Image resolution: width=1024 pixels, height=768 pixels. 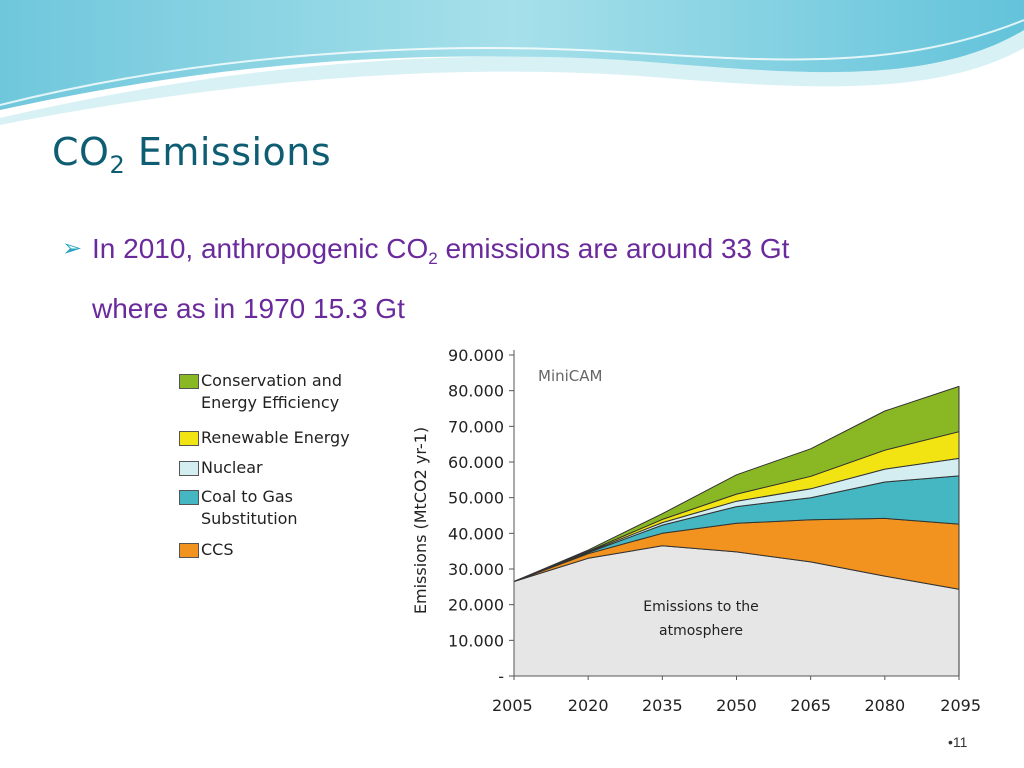 I want to click on page-number: •11, so click(x=958, y=742).